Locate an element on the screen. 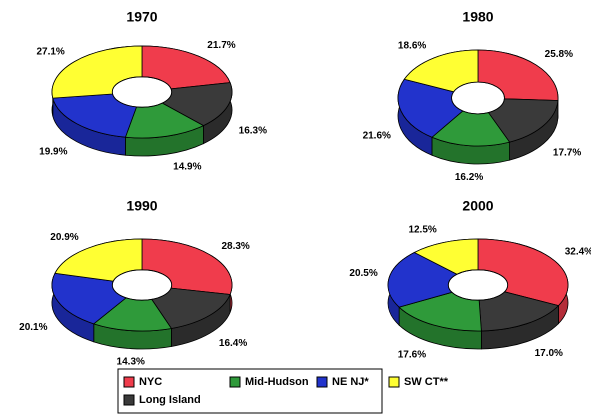 This screenshot has width=591, height=417. data-label: 21.6% is located at coordinates (377, 135).